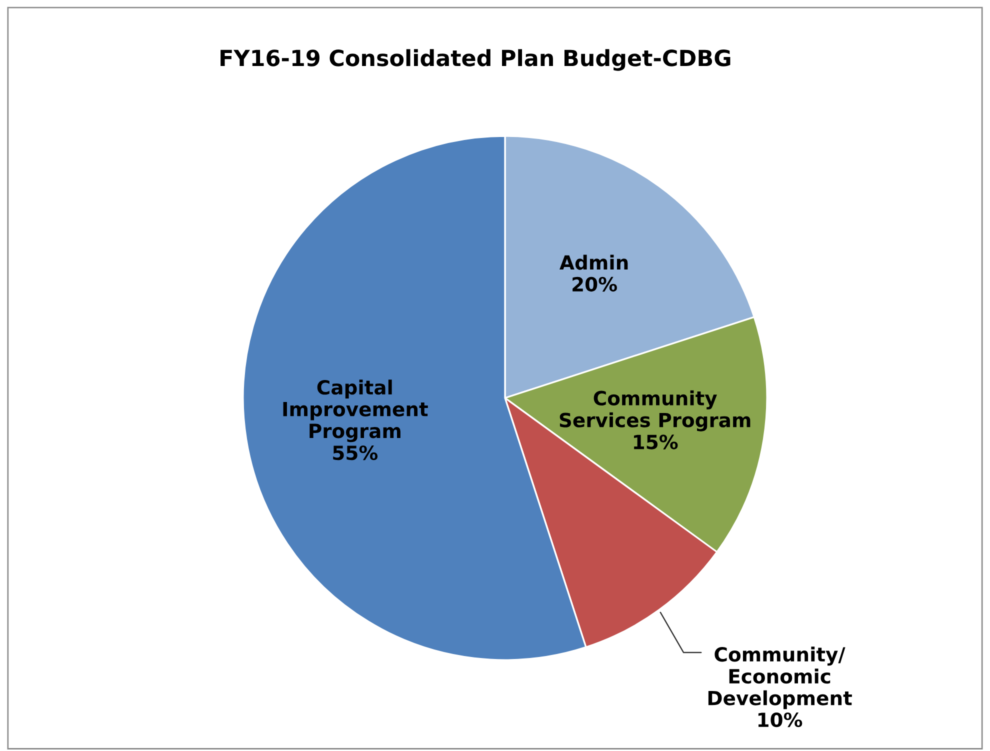 The height and width of the screenshot is (751, 990). Describe the element at coordinates (475, 60) in the screenshot. I see `chart-title: FY16-19 Consolidated Plan Budget-CDBG` at that location.